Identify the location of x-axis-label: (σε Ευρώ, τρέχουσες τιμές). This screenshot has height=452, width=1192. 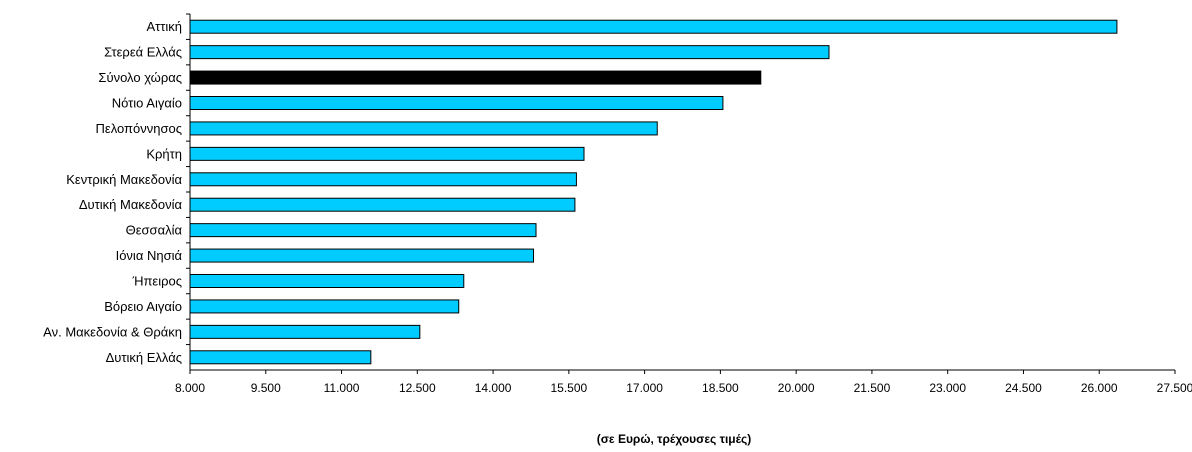
(674, 439).